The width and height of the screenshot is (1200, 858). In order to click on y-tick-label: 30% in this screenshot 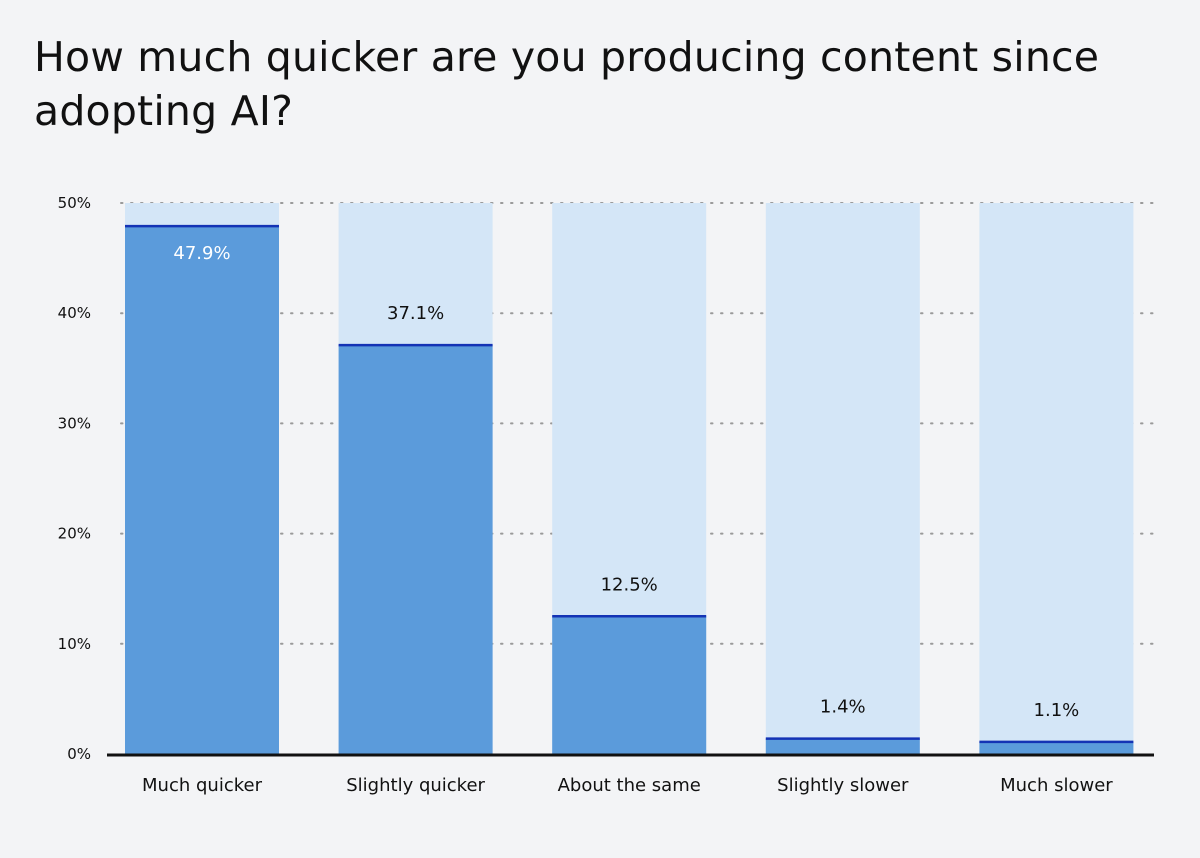, I will do `click(74, 423)`.